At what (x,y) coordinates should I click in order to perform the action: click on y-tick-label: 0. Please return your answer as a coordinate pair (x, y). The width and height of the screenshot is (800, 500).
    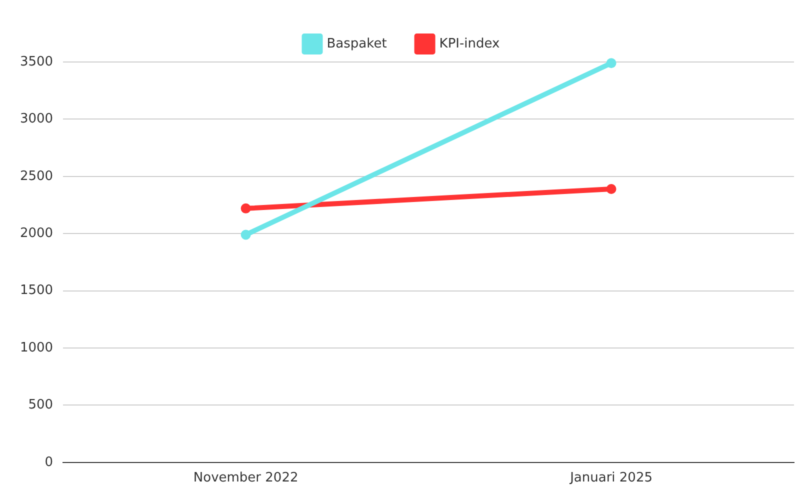
    Looking at the image, I should click on (49, 462).